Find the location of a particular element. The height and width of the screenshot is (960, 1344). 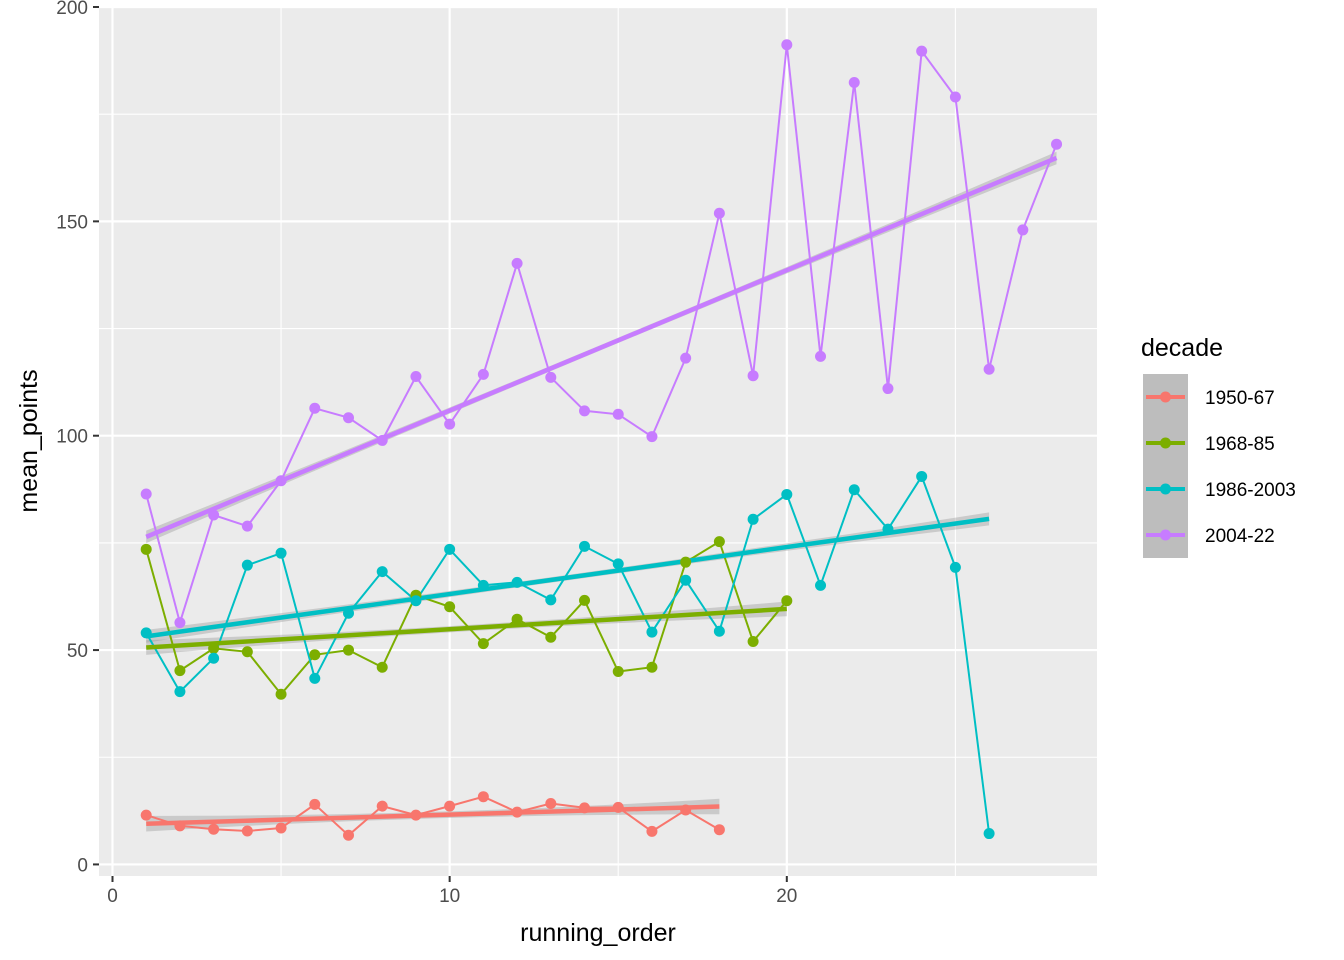

x-tick-label: 10 is located at coordinates (449, 896).